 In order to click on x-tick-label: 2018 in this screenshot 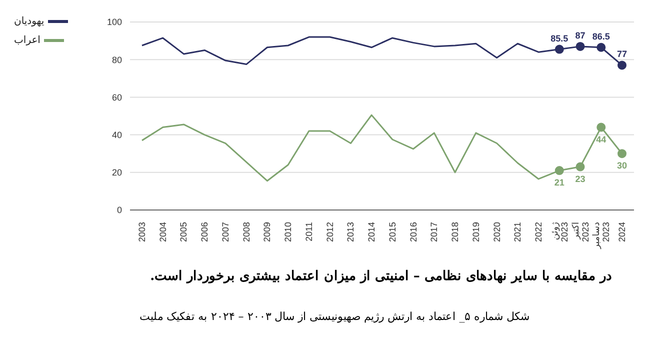, I will do `click(455, 232)`.